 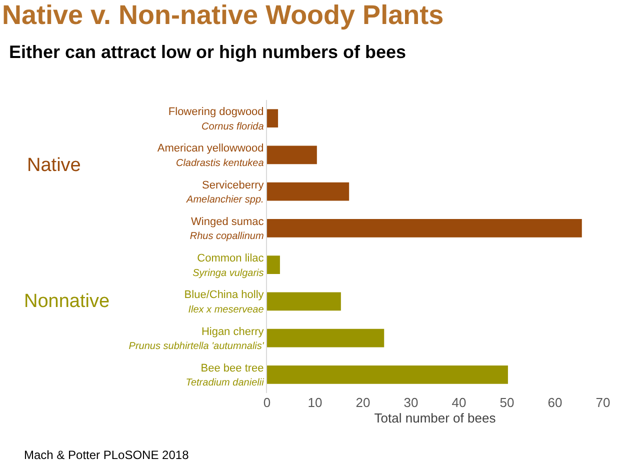 I want to click on y-tick-label: Higan cherry Prunus subhirtella 'autumnalis', so click(x=196, y=339).